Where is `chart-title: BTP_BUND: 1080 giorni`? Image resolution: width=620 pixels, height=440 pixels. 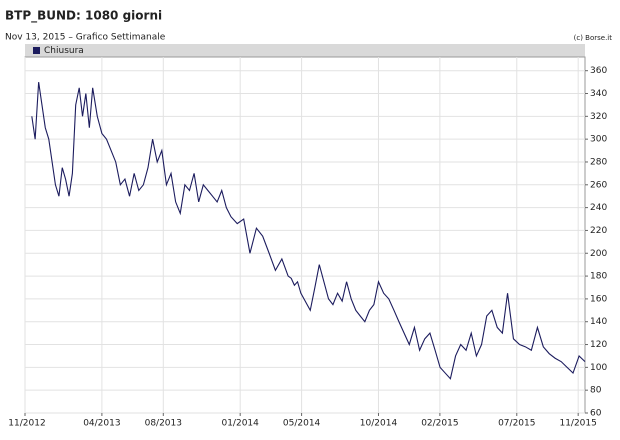 chart-title: BTP_BUND: 1080 giorni is located at coordinates (83, 16).